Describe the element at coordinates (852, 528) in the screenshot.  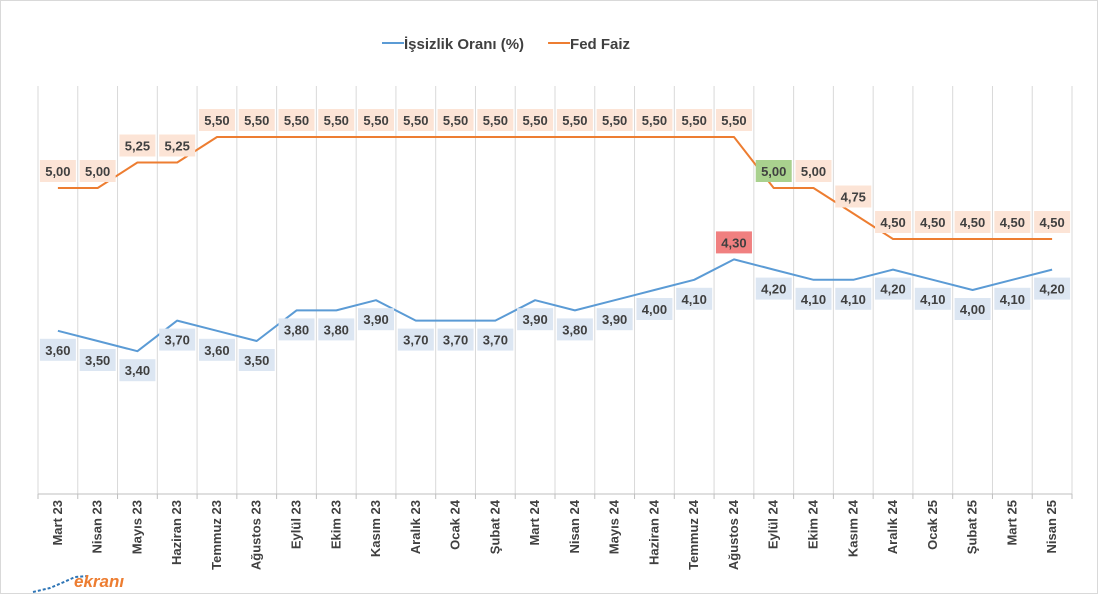
I see `x-tick-label: Kasım 24` at that location.